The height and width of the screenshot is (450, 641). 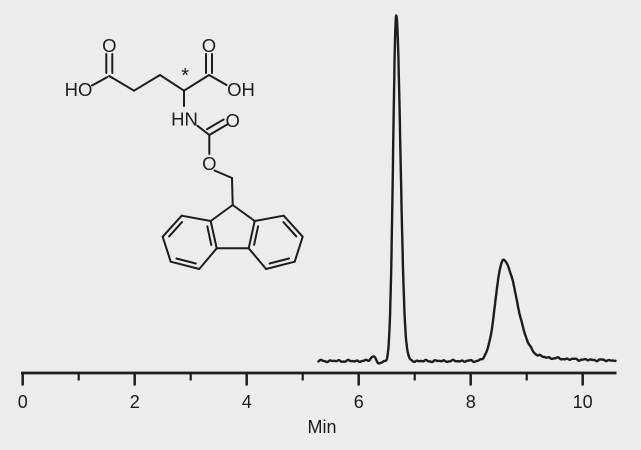 I want to click on x-axis-tick-label: 2, so click(x=135, y=402).